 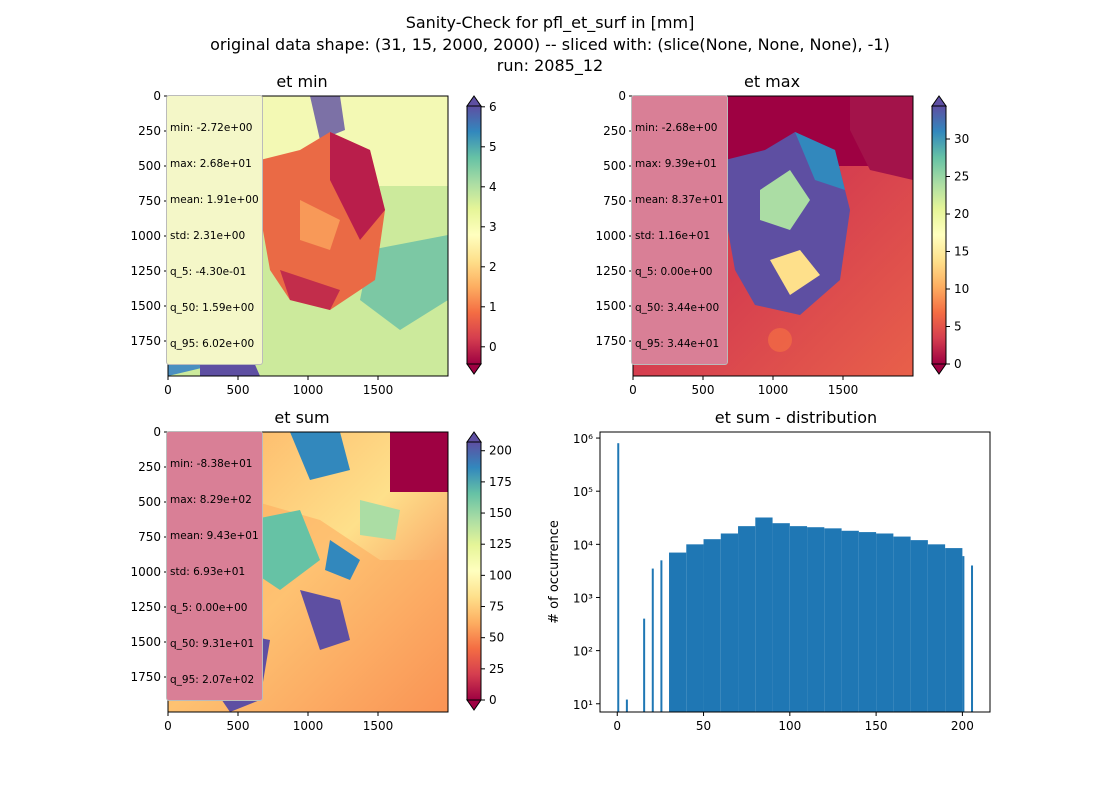 What do you see at coordinates (583, 545) in the screenshot?
I see `y-tick-label: 10⁴` at bounding box center [583, 545].